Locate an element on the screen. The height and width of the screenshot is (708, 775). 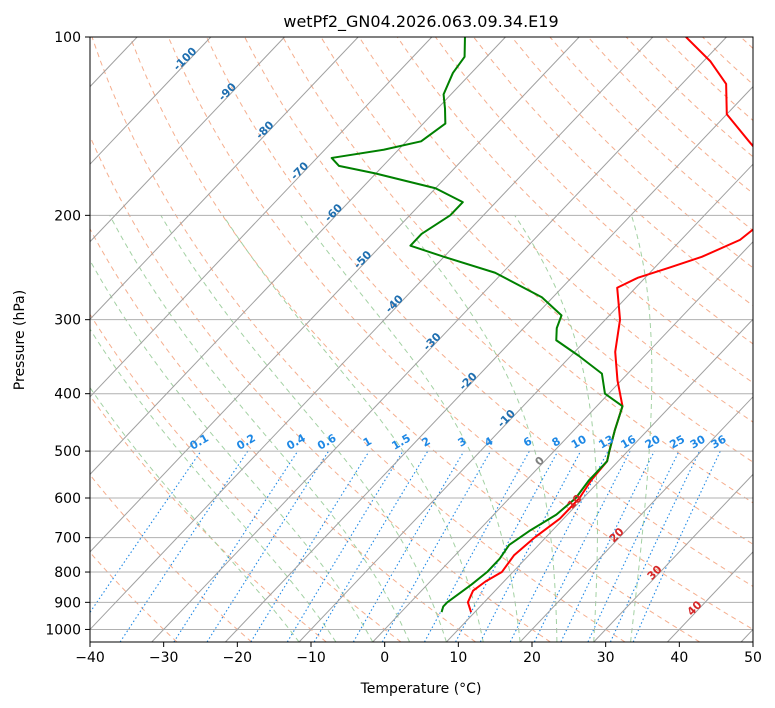
x-tick-label: 20 is located at coordinates (532, 658).